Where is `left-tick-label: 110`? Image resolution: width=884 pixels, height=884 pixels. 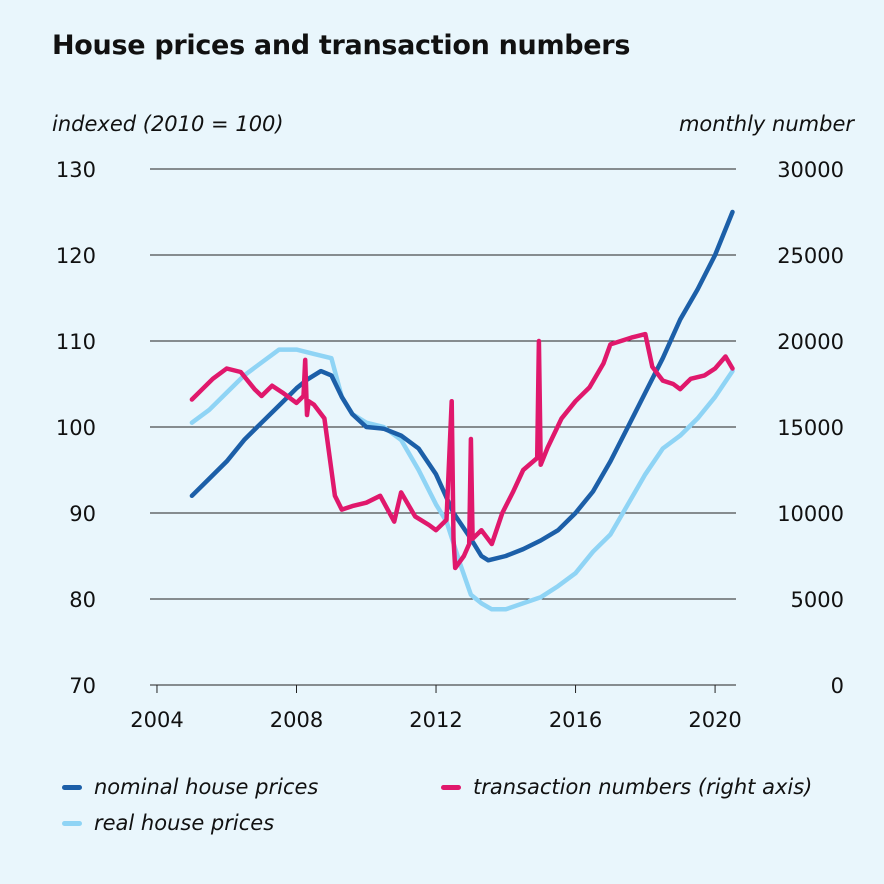 left-tick-label: 110 is located at coordinates (76, 342).